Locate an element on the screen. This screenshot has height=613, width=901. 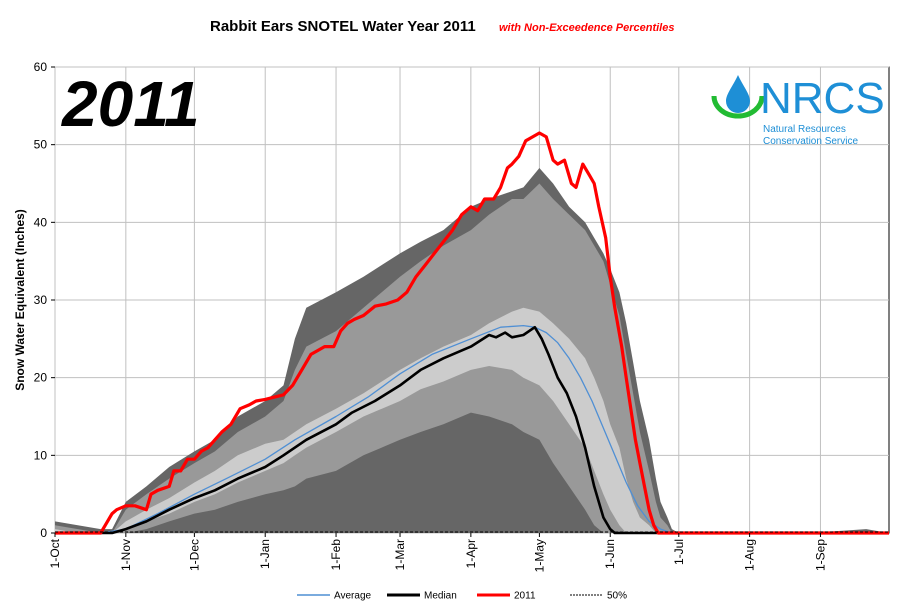
x-tick-label: 1-May is located at coordinates (539, 555).